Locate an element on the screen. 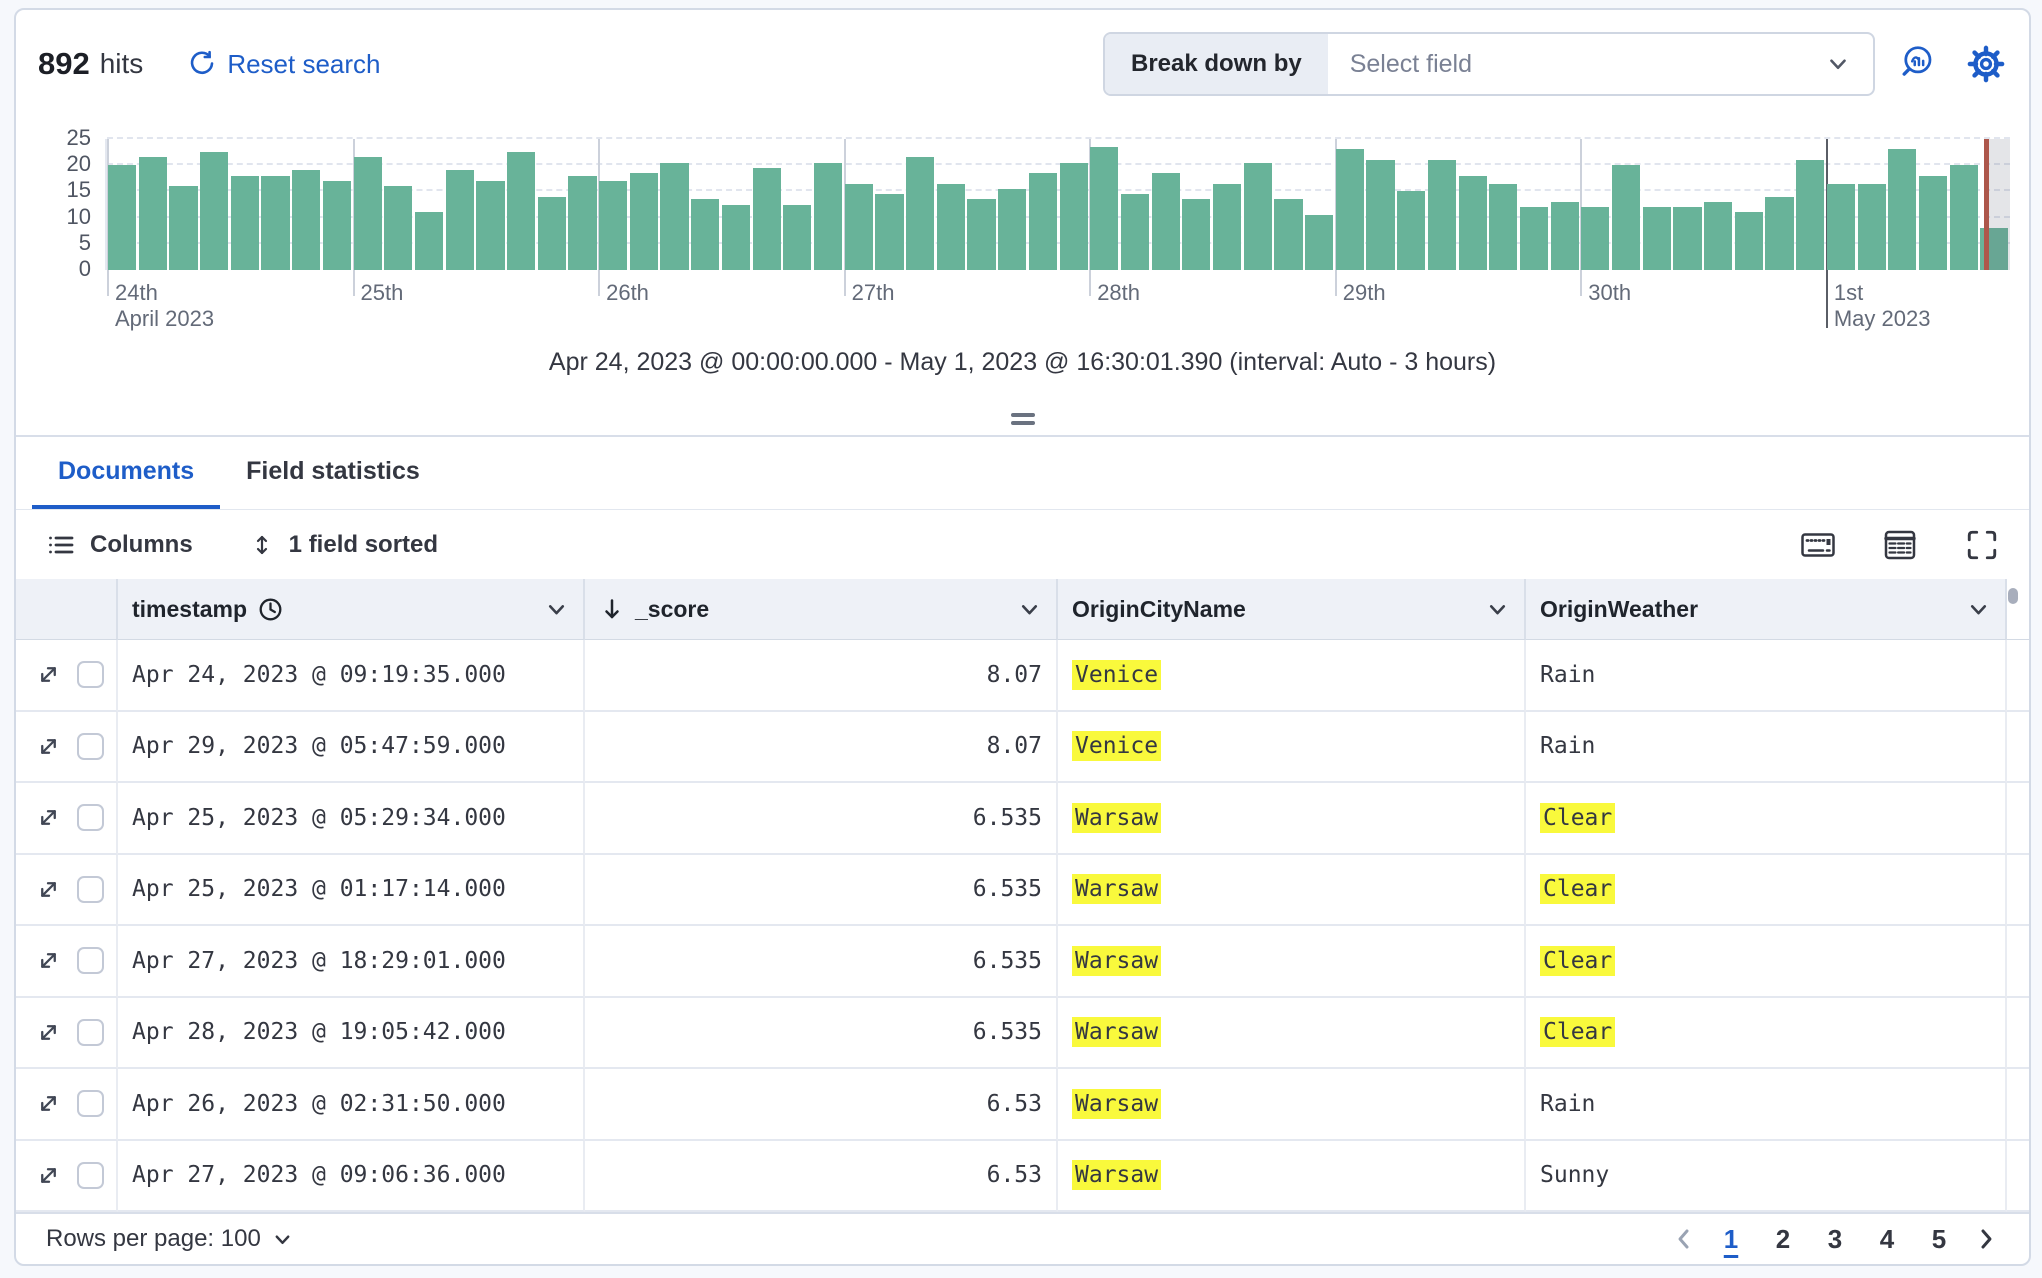  tab-field-statistics: Field statistics is located at coordinates (333, 470).